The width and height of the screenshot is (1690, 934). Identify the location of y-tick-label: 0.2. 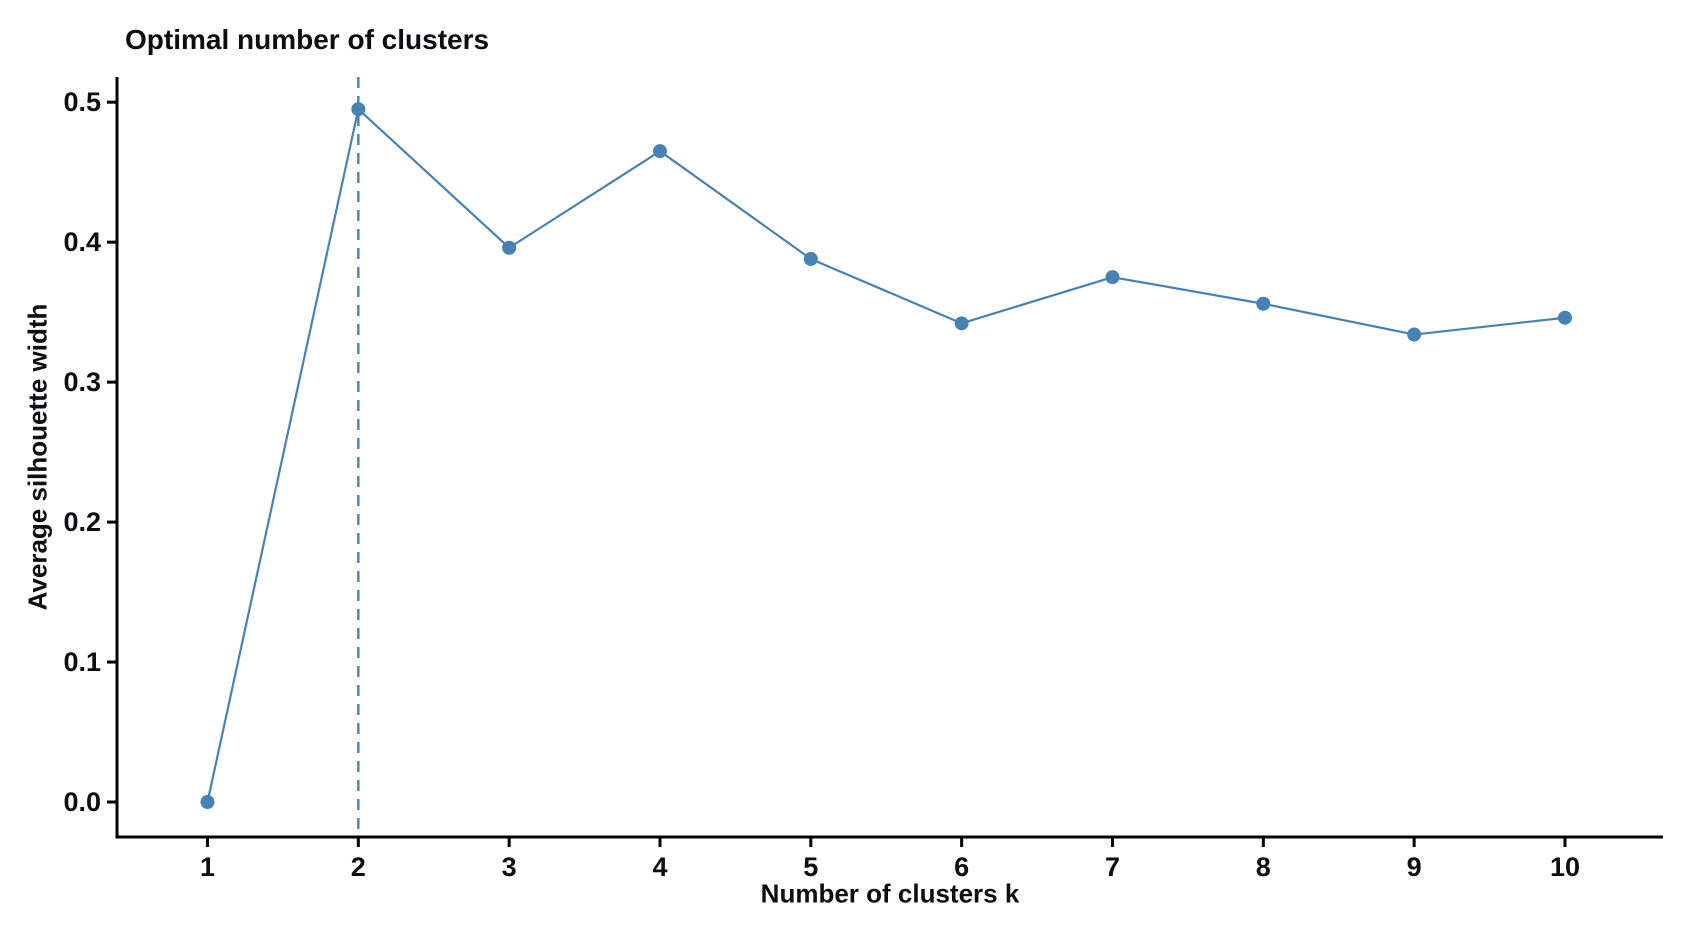
(82, 522).